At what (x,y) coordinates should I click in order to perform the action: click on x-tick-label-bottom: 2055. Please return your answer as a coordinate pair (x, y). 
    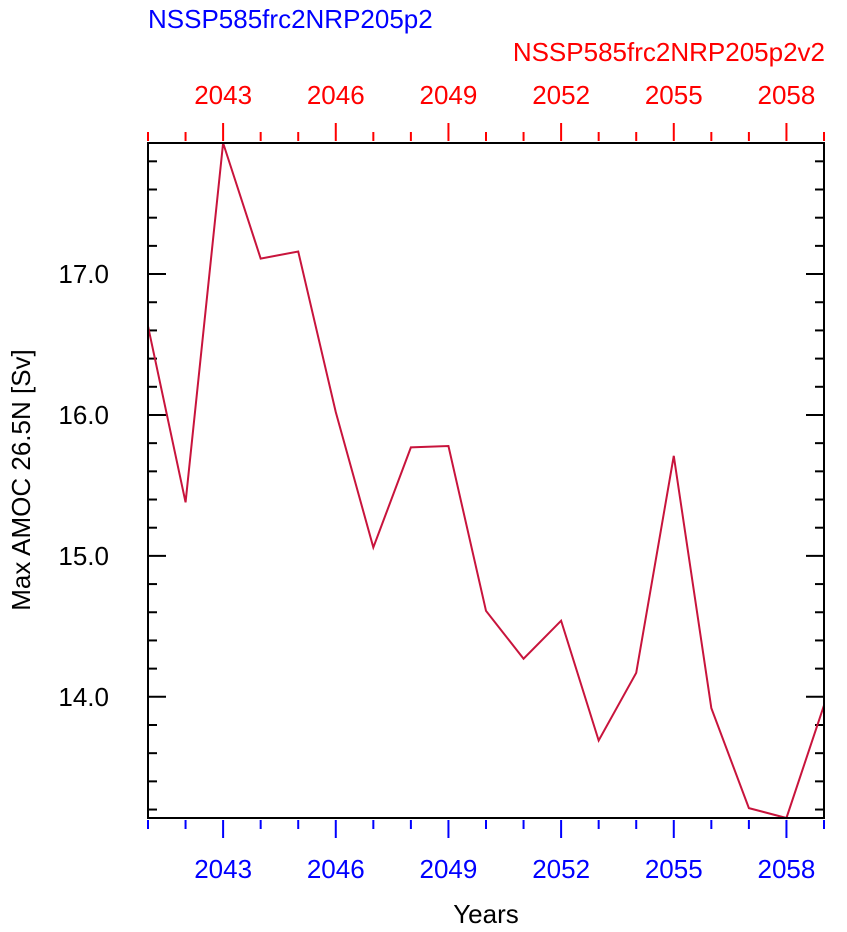
    Looking at the image, I should click on (674, 869).